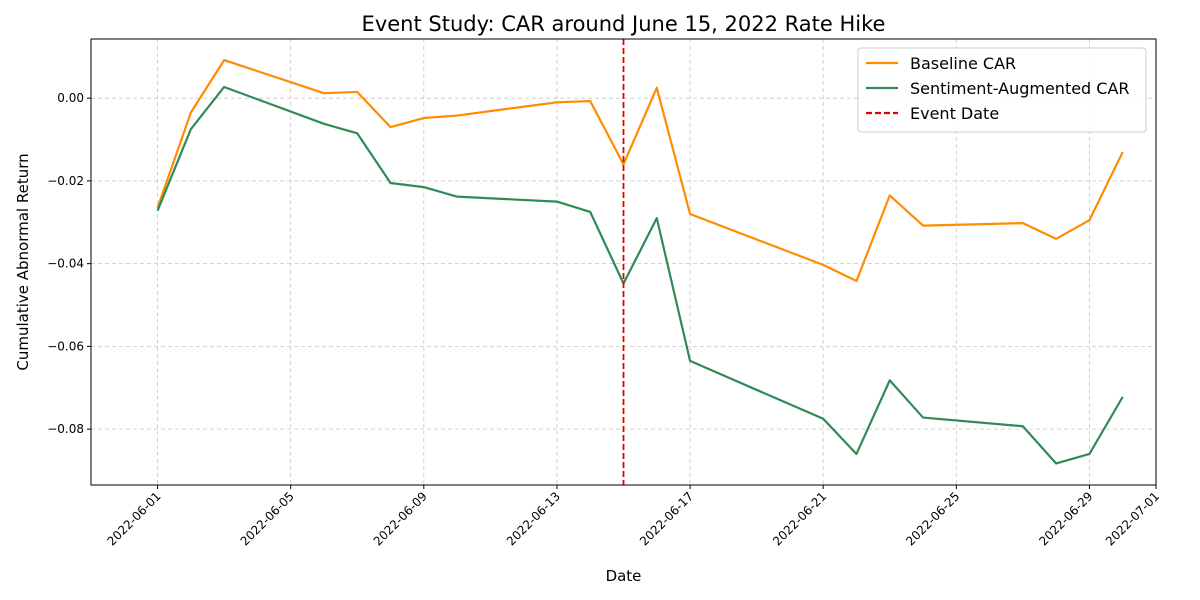 Image resolution: width=1200 pixels, height=600 pixels. Describe the element at coordinates (400, 518) in the screenshot. I see `x-tick-label: 2022-06-09` at that location.